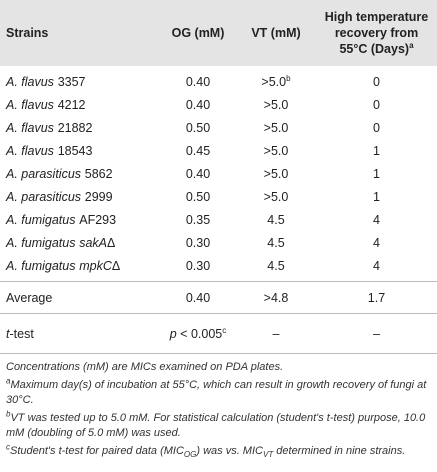 The width and height of the screenshot is (437, 472). What do you see at coordinates (173, 333) in the screenshot?
I see `text-part: p` at bounding box center [173, 333].